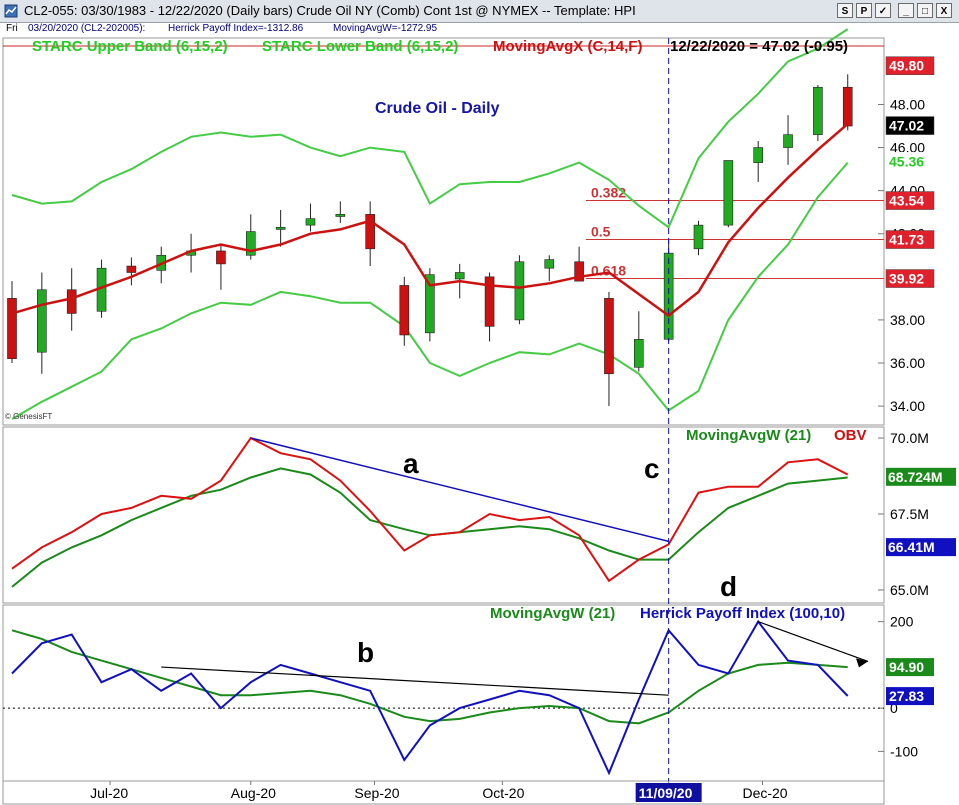 This screenshot has height=805, width=959. I want to click on annotation-c: c, so click(652, 468).